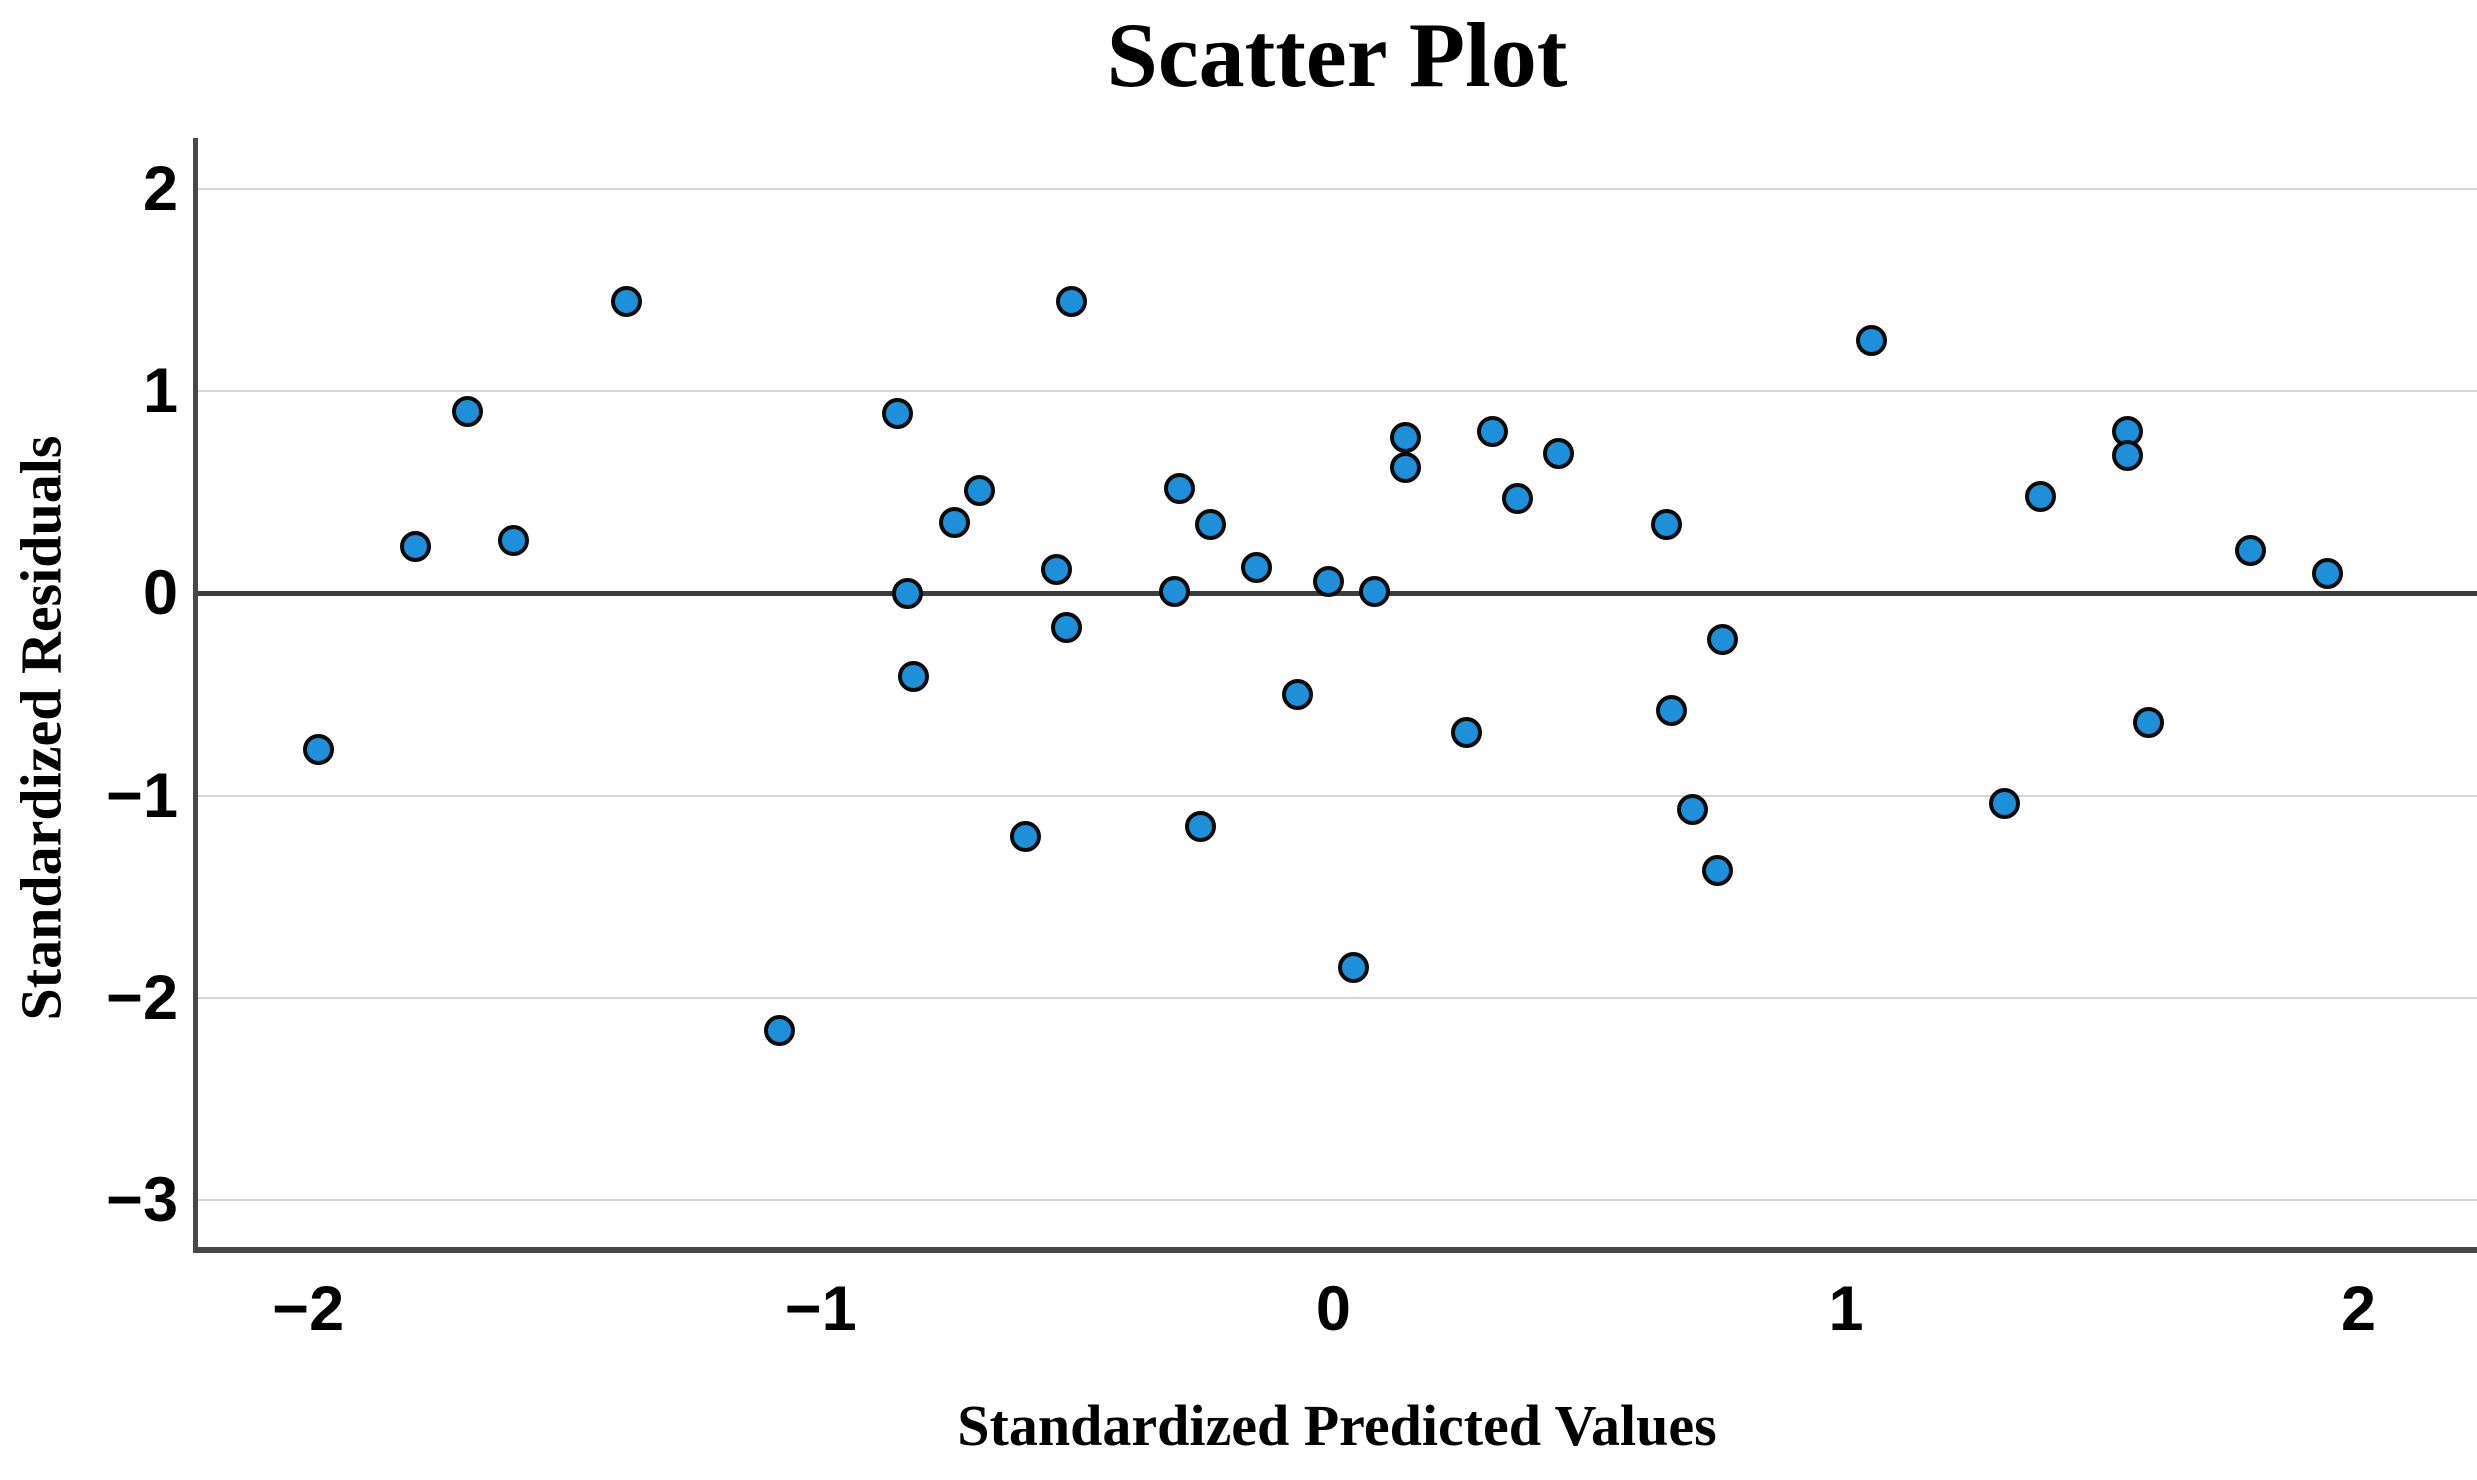 The height and width of the screenshot is (1480, 2477). I want to click on y-tick-label: −1, so click(142, 795).